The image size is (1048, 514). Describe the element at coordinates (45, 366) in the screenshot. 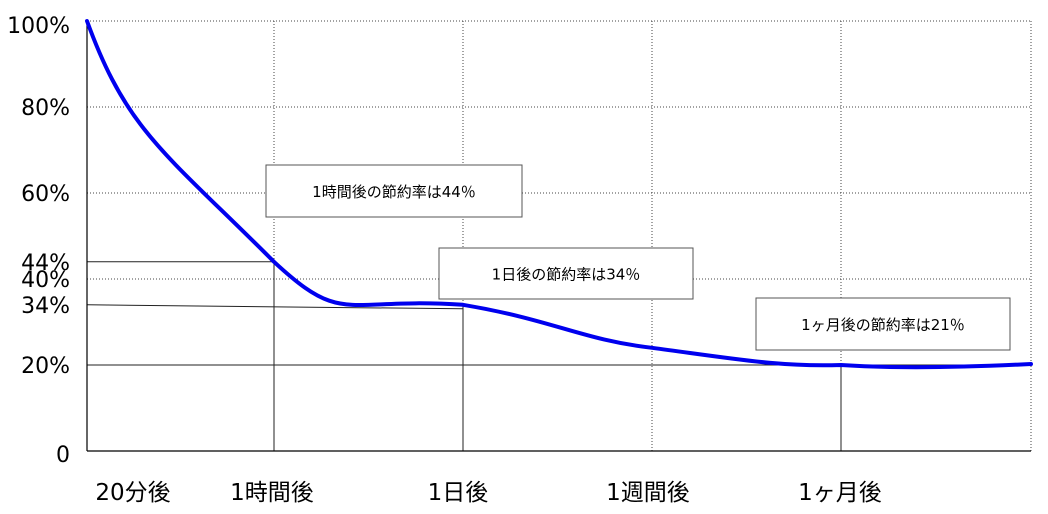

I see `y-tick-label: 20%` at that location.